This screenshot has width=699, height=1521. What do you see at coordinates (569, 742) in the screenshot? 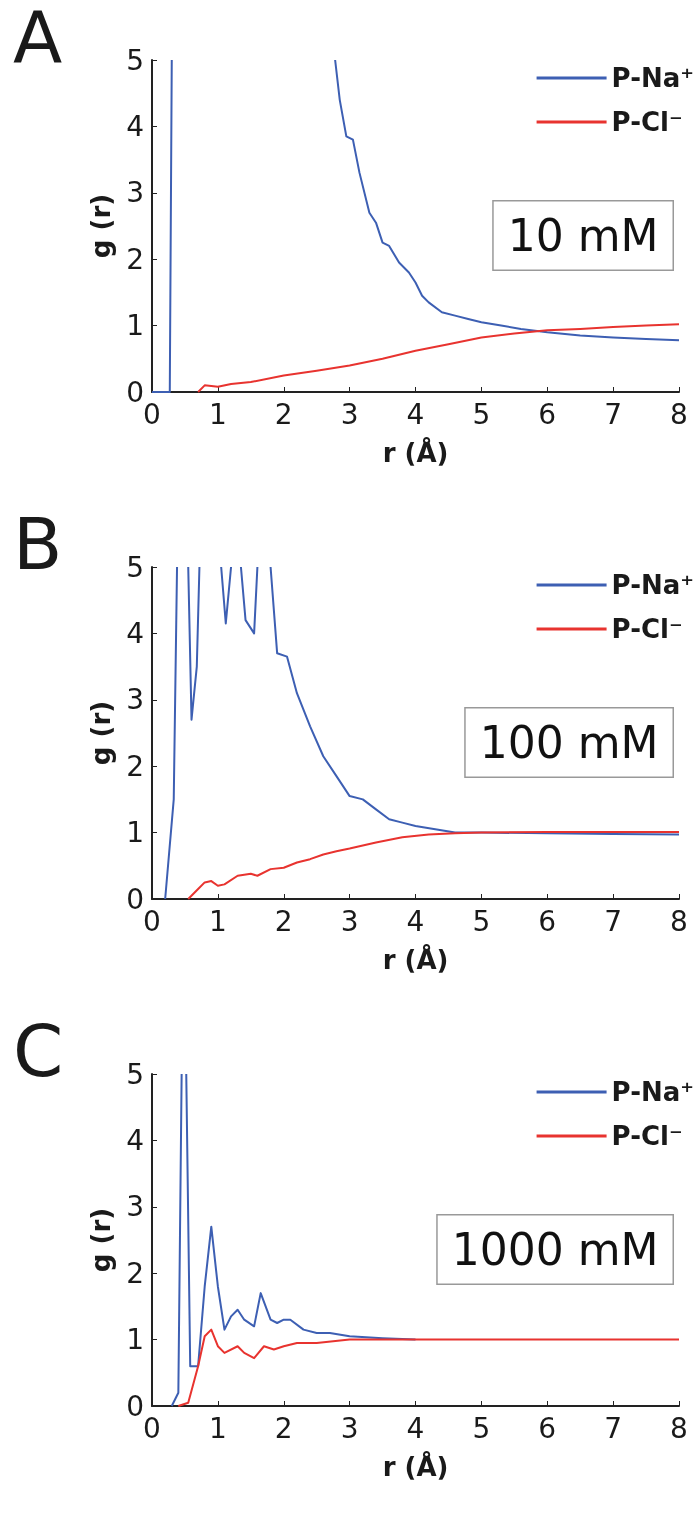
I see `annotation: 100 mM` at bounding box center [569, 742].